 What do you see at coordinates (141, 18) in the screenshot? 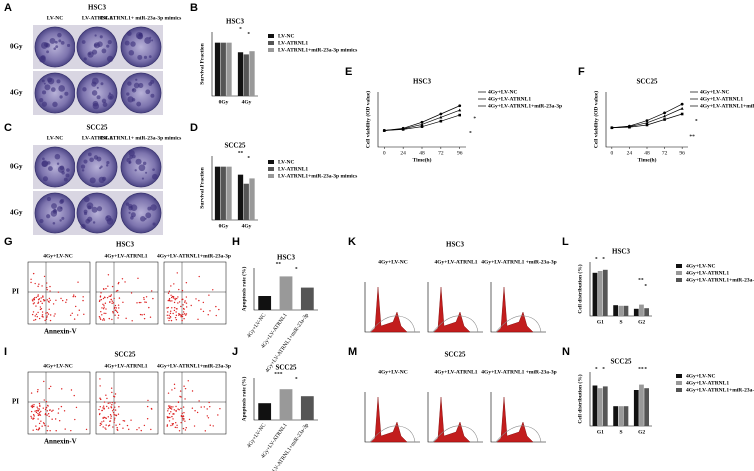
I see `column-label: LV-ATRNL1+ miR-23a-3p mimics` at bounding box center [141, 18].